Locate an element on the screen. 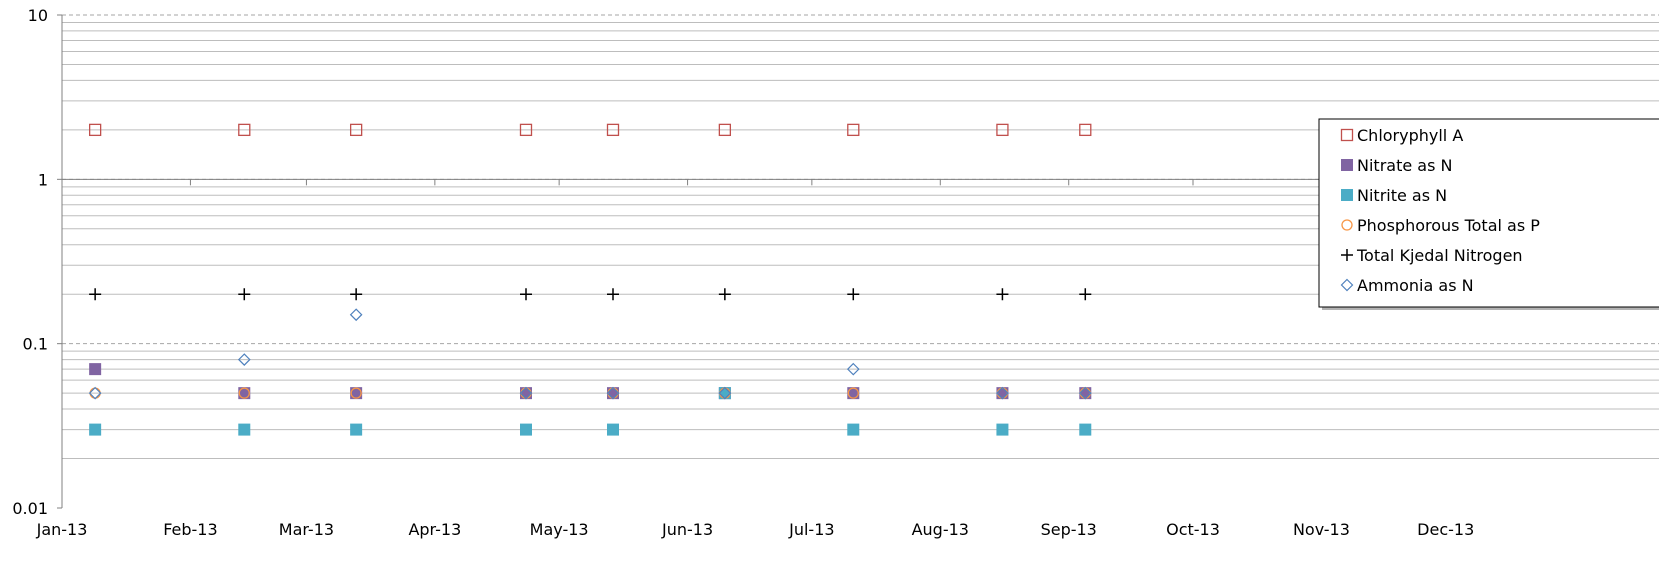 Image resolution: width=1659 pixels, height=576 pixels. legend-label: Phosphorous Total as P is located at coordinates (1448, 225).